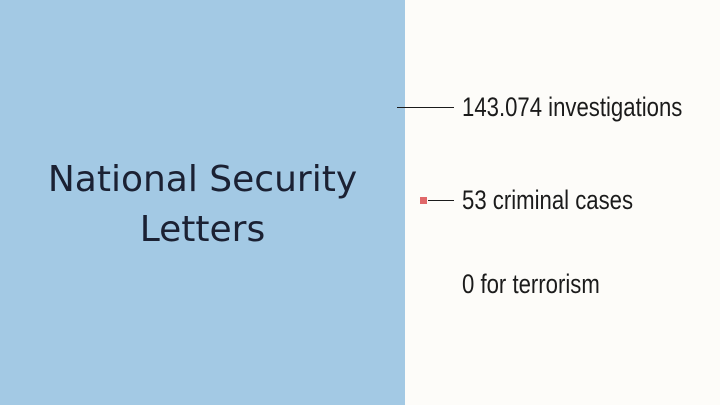 The height and width of the screenshot is (405, 720). I want to click on stat-investigations: 143.074 investigations, so click(572, 107).